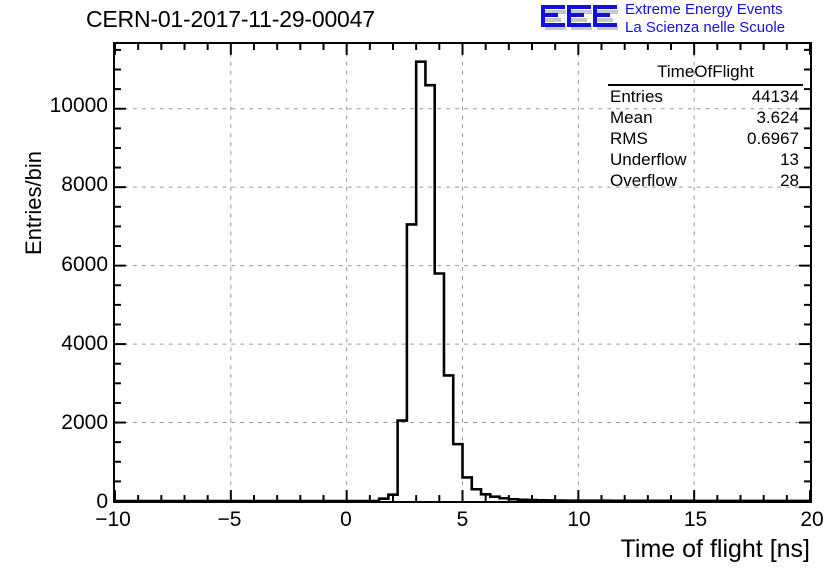 The image size is (836, 572). I want to click on stats-row: Entries 44134, so click(705, 96).